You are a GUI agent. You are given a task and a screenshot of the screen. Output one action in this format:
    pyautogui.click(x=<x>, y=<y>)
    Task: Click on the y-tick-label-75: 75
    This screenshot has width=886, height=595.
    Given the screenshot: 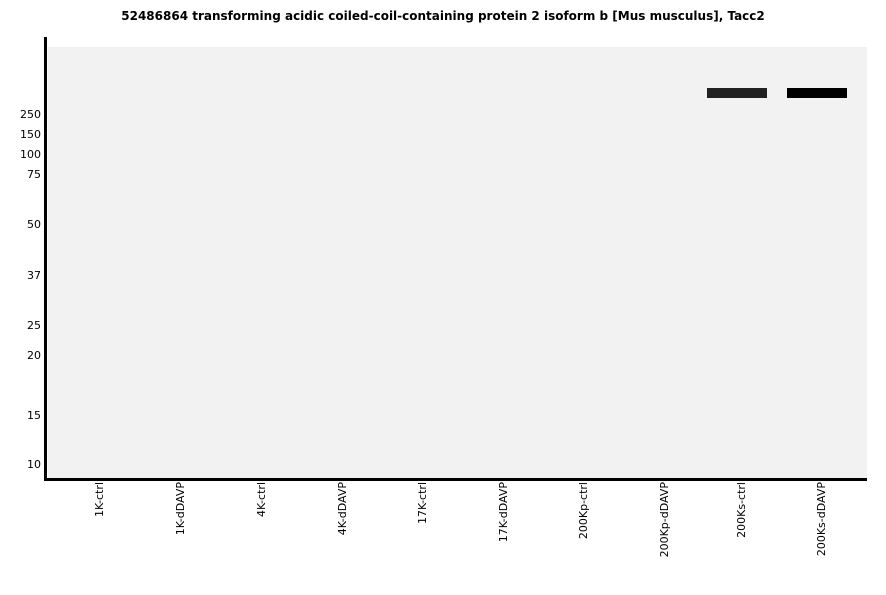 What is the action you would take?
    pyautogui.click(x=34, y=174)
    